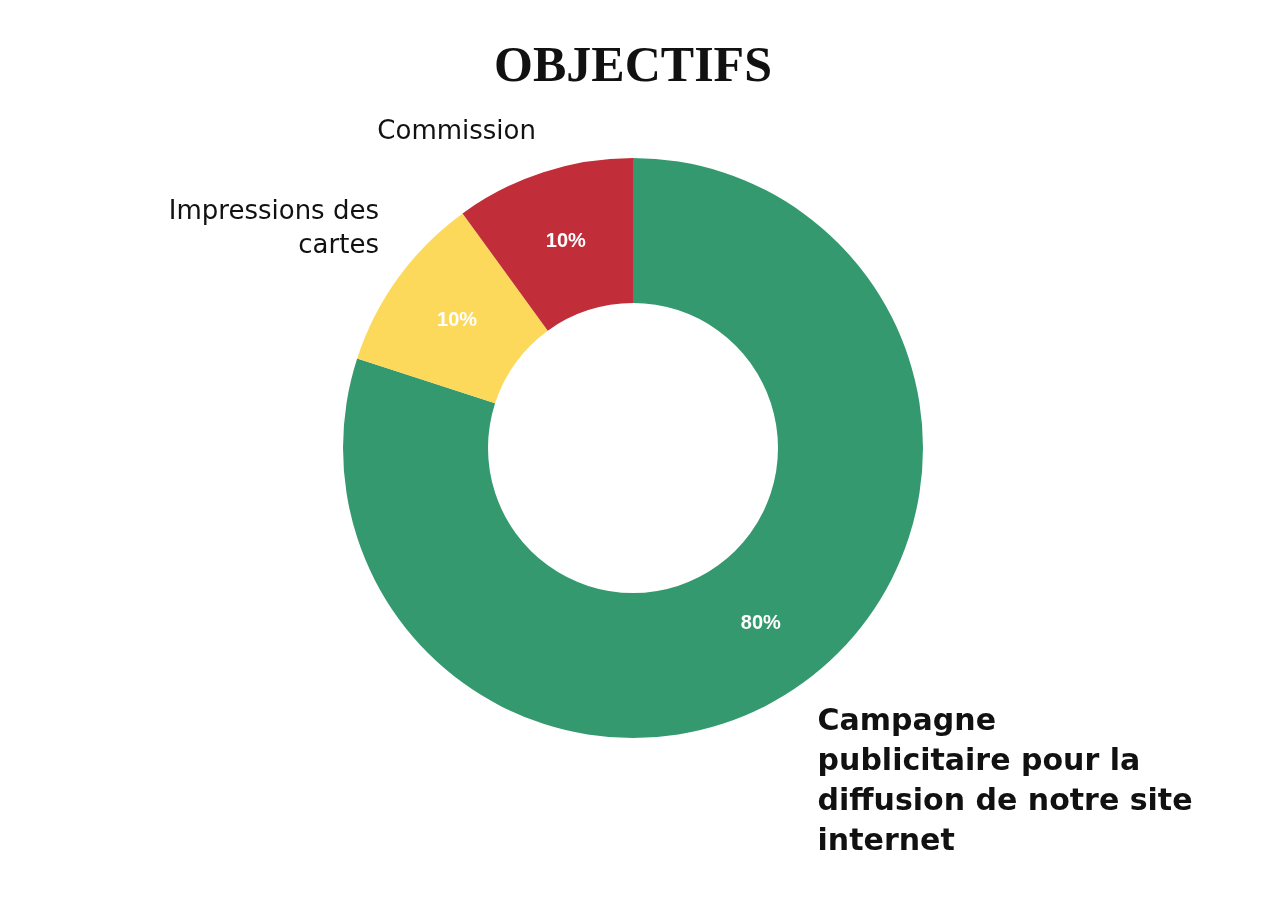 The width and height of the screenshot is (1268, 900). I want to click on data-label: 80%, so click(761, 622).